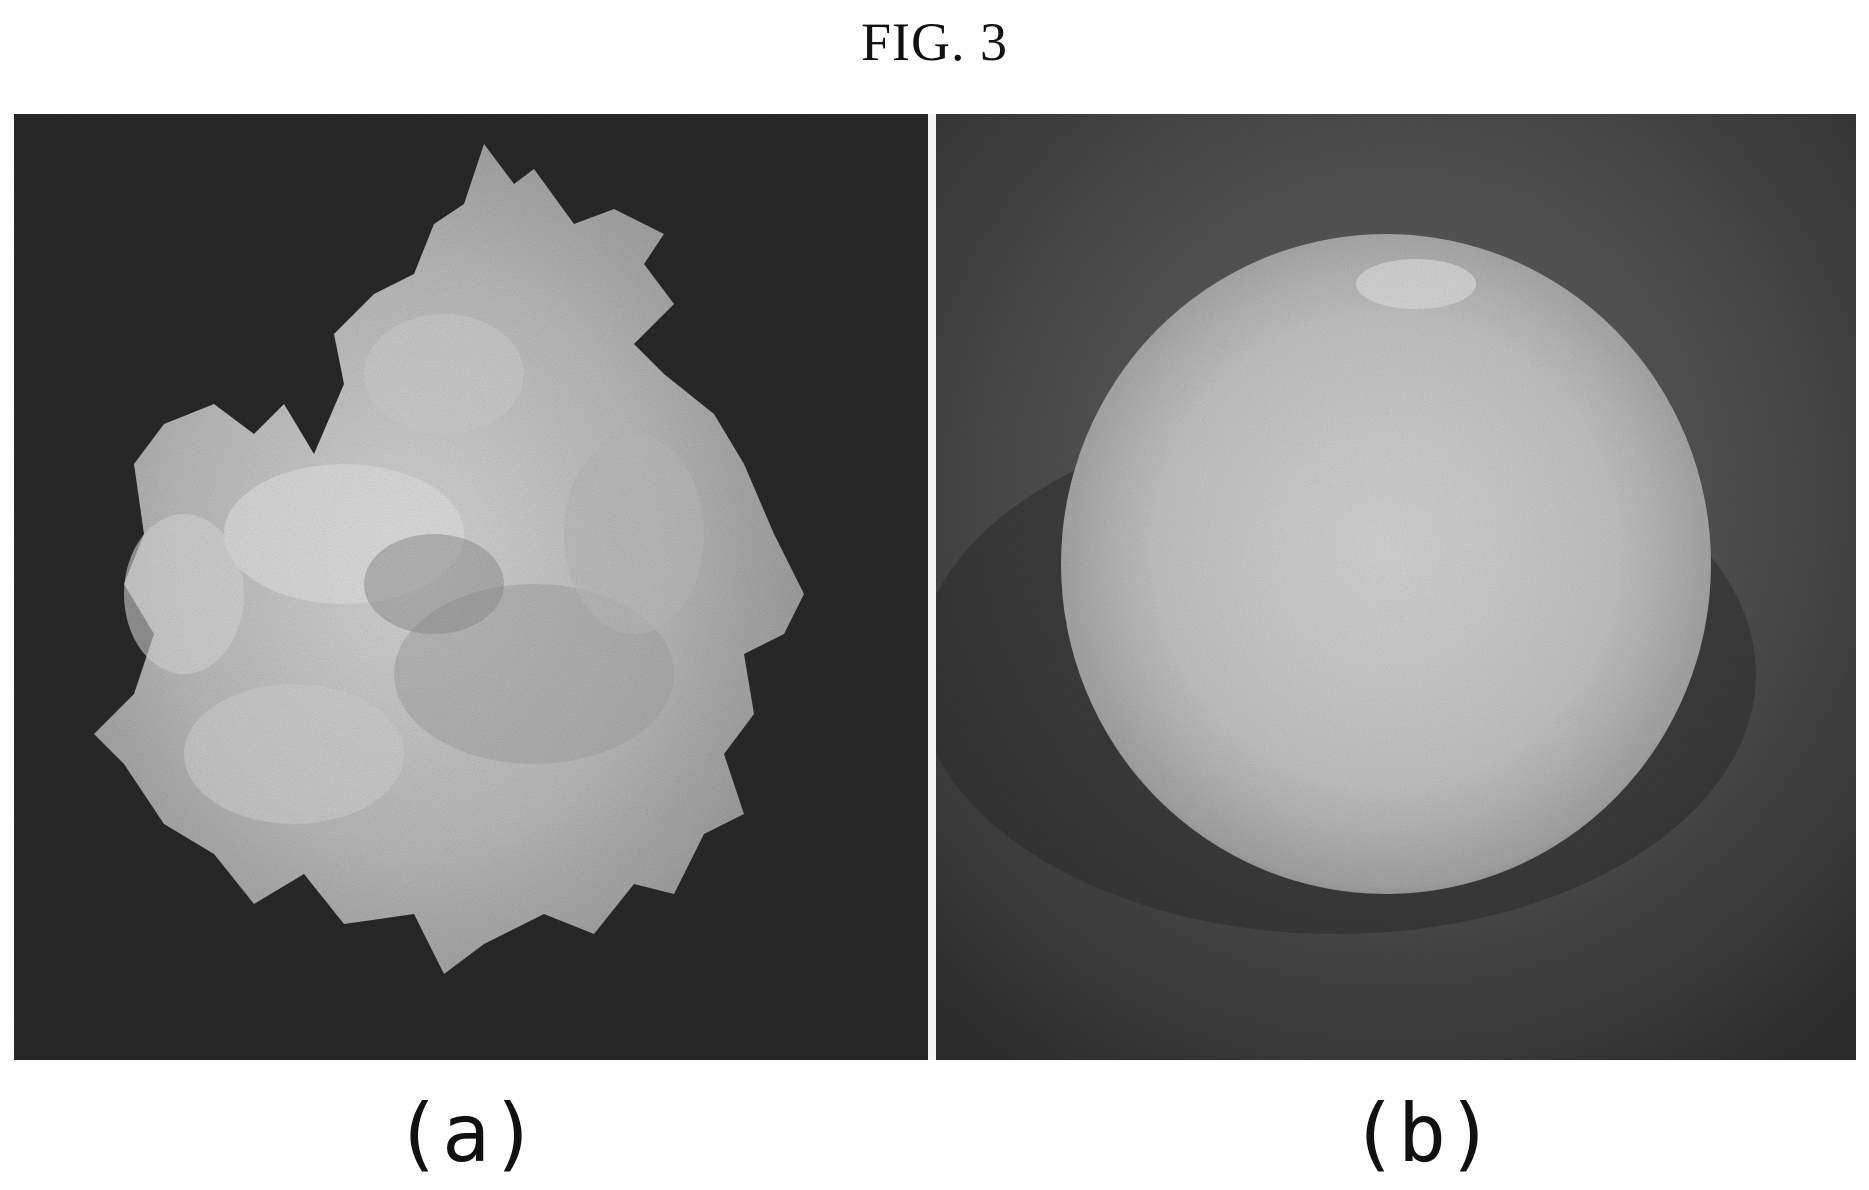 The width and height of the screenshot is (1869, 1190). What do you see at coordinates (1422, 1134) in the screenshot?
I see `panel-label-b: (b)` at bounding box center [1422, 1134].